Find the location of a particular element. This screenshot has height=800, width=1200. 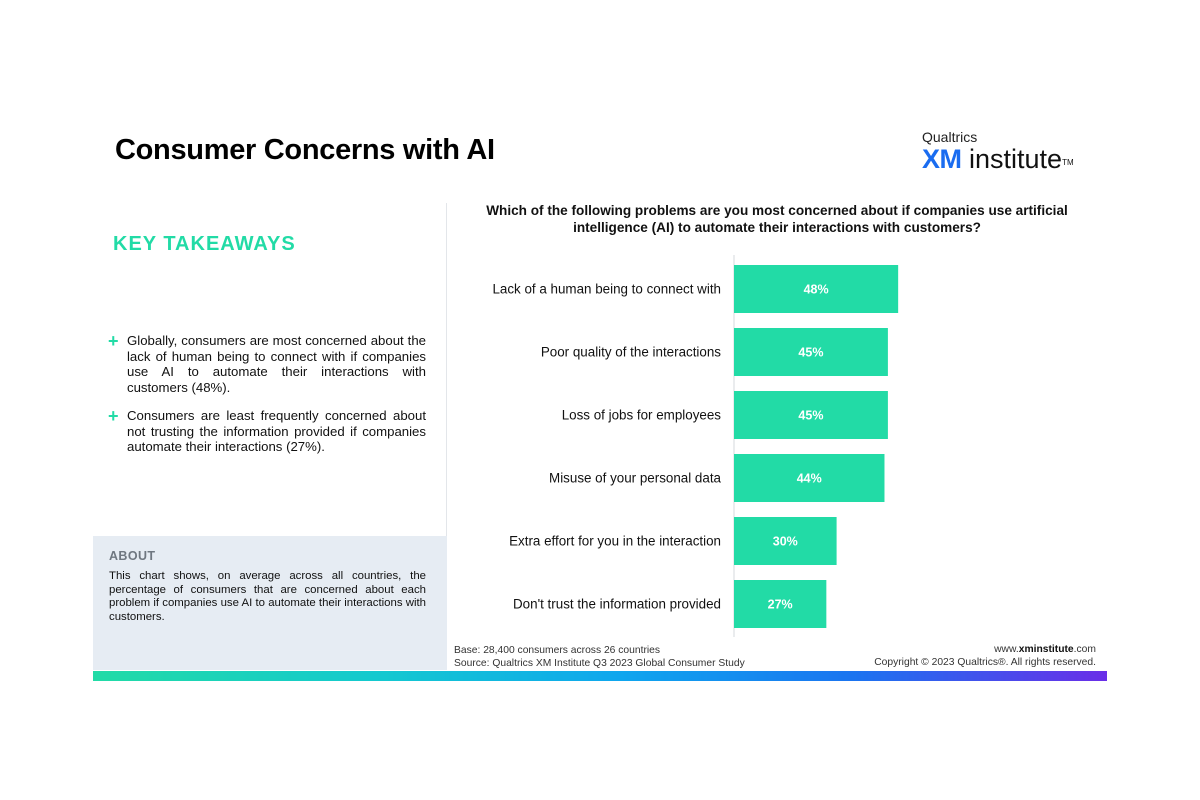

bar-value-label: 44% is located at coordinates (809, 479).